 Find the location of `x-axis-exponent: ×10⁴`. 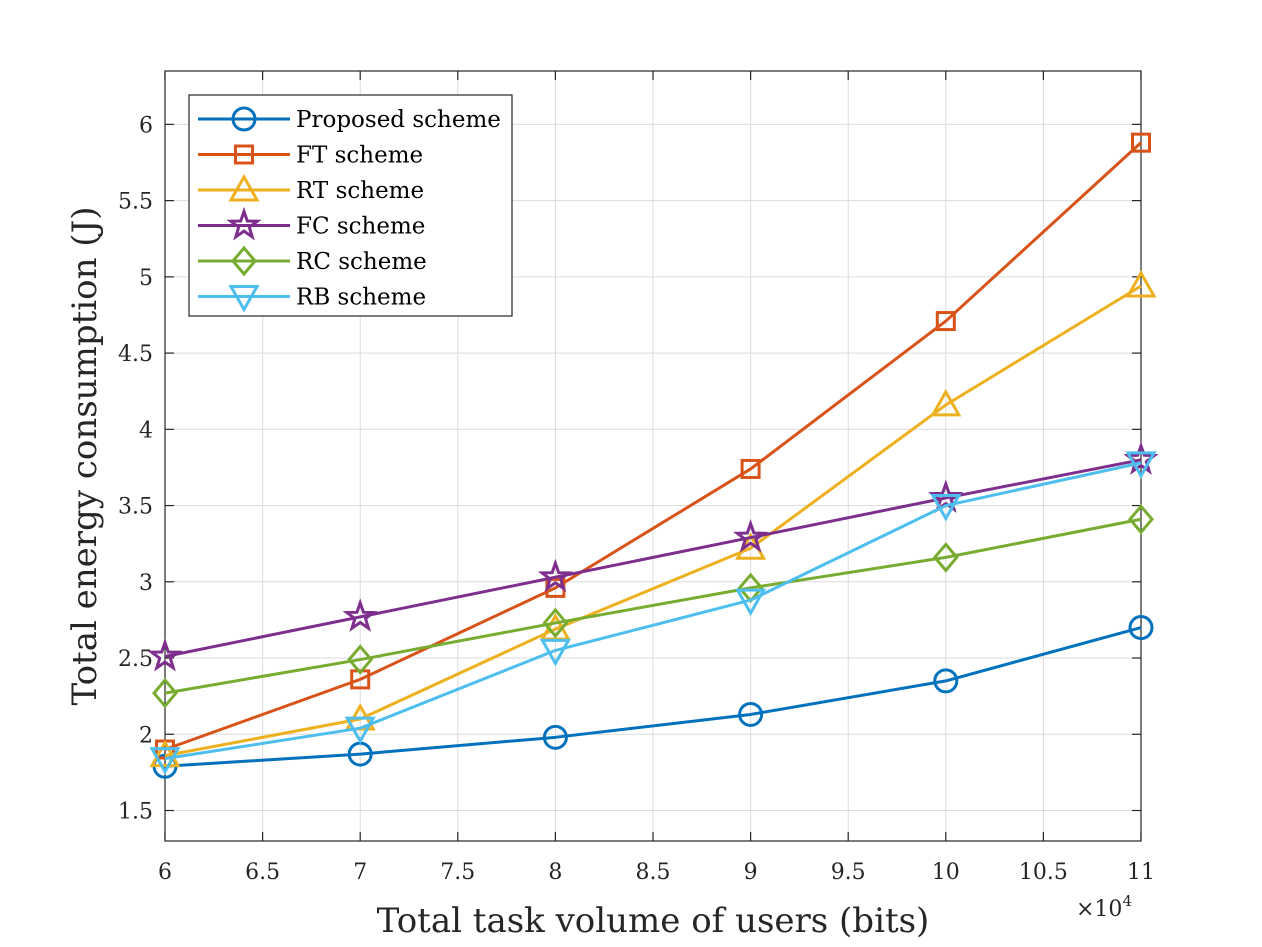

x-axis-exponent: ×10⁴ is located at coordinates (1104, 907).